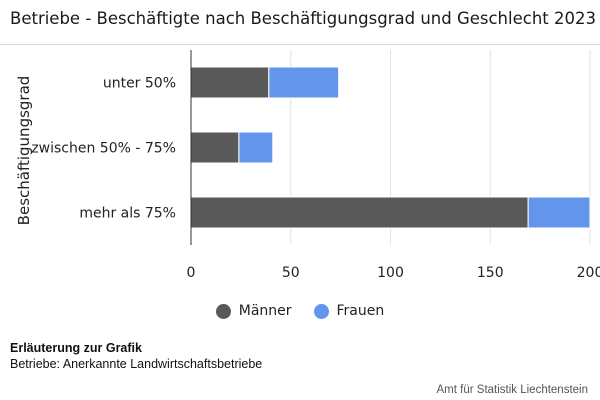  I want to click on legend-item-frauen: Frauen, so click(349, 311).